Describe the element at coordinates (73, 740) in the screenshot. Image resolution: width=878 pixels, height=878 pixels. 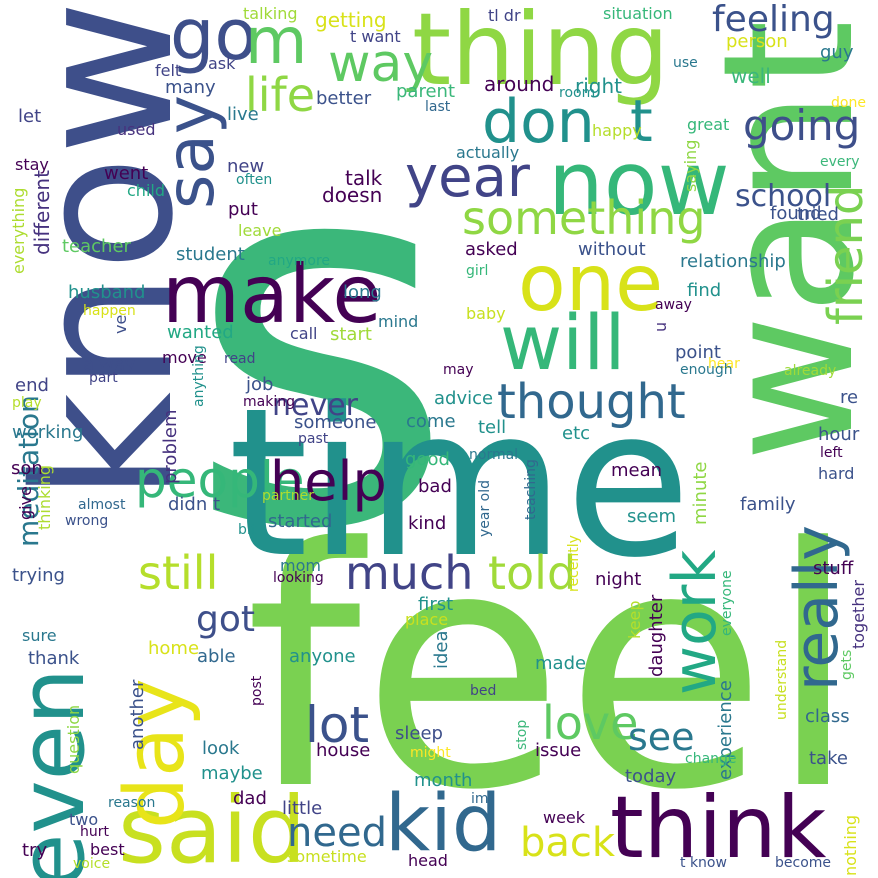
I see `cloud-word-question: question` at that location.